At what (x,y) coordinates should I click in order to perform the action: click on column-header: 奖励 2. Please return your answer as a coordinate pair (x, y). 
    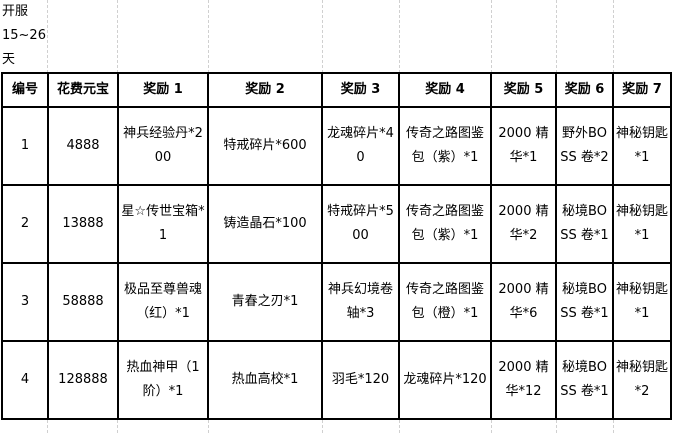
    Looking at the image, I should click on (265, 90).